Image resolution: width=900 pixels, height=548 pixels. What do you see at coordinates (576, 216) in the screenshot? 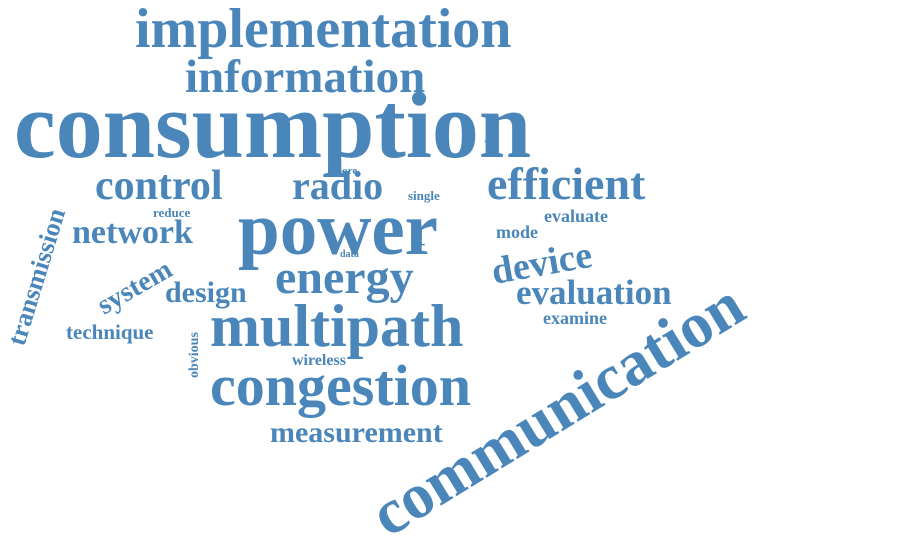
I see `word-evaluate: evaluate` at bounding box center [576, 216].